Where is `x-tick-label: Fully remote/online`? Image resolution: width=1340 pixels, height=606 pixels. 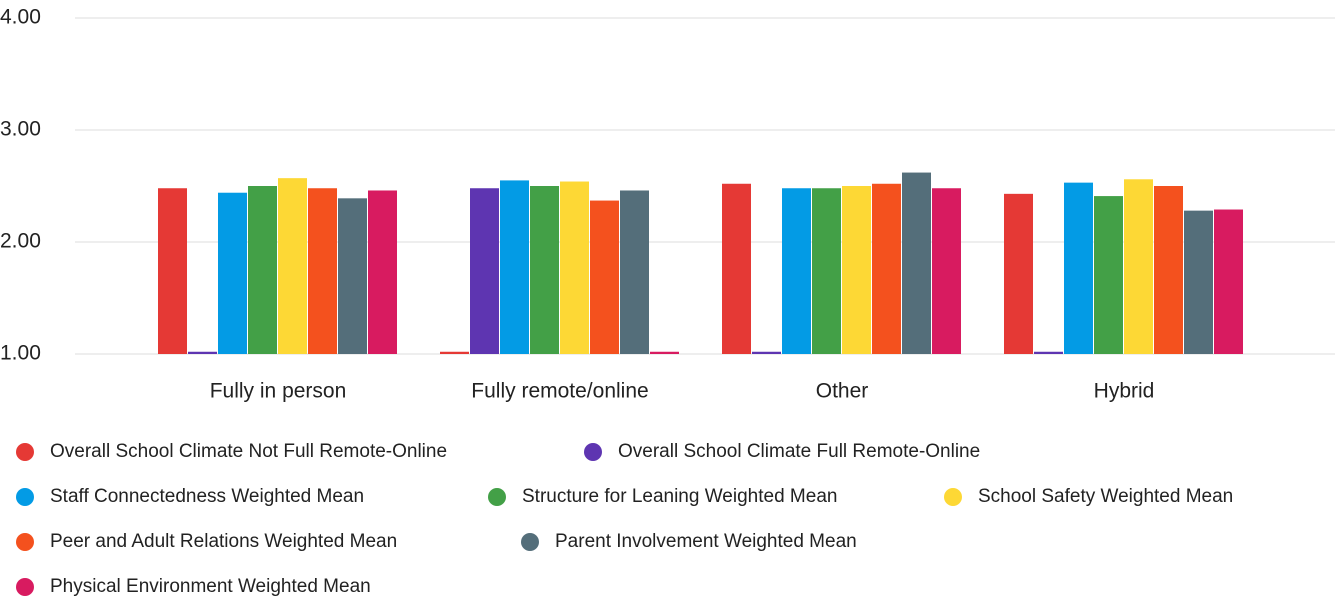
x-tick-label: Fully remote/online is located at coordinates (559, 391).